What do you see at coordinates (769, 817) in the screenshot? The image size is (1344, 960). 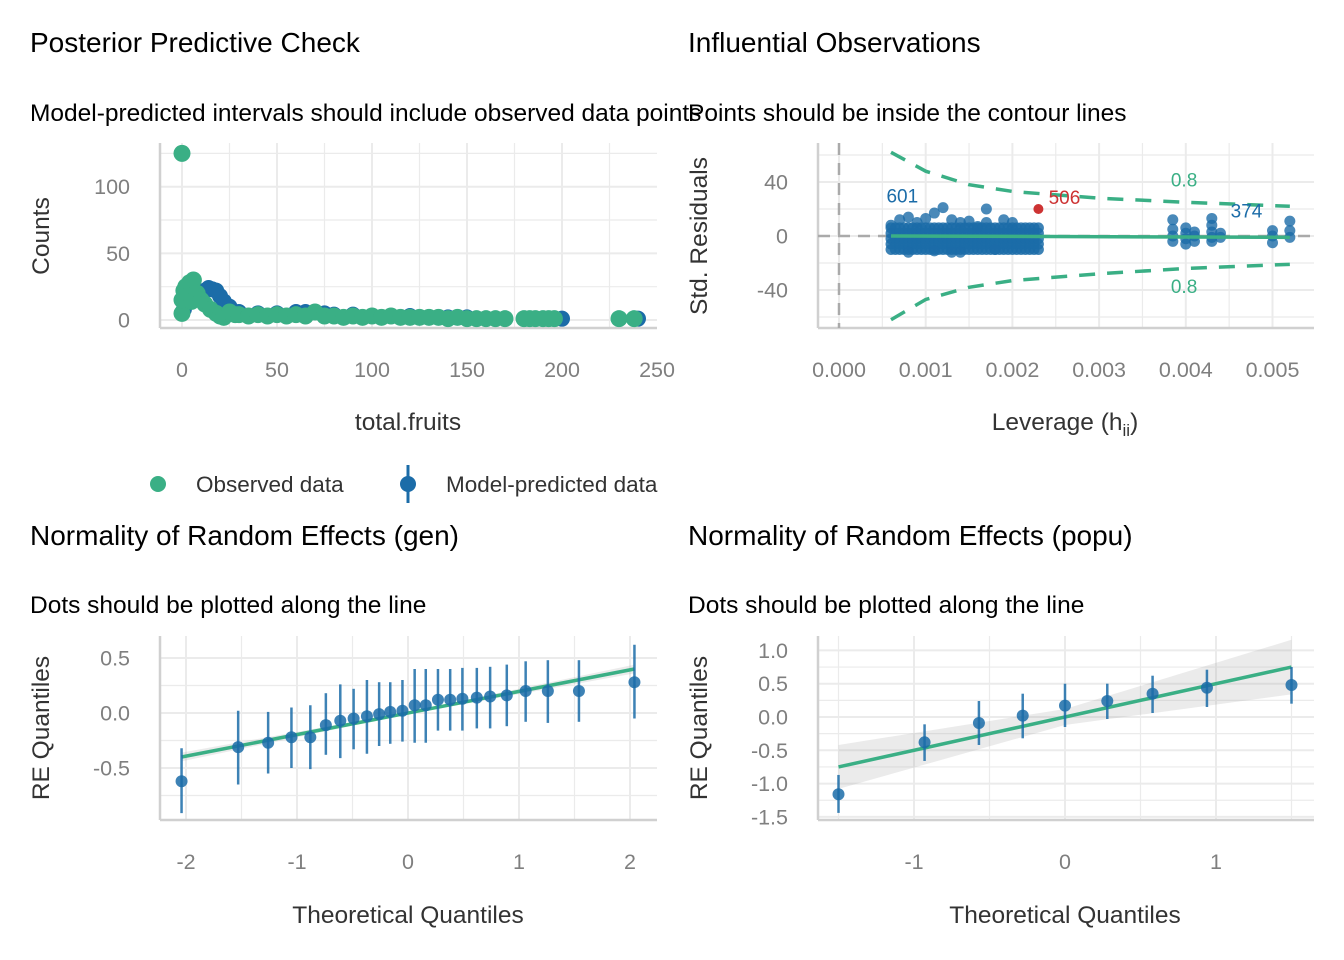 I see `y-tick-label: -1.5` at bounding box center [769, 817].